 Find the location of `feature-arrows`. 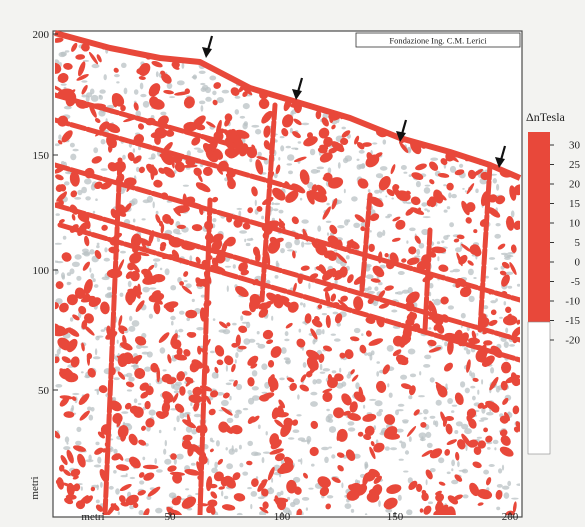

feature-arrows is located at coordinates (354, 101).